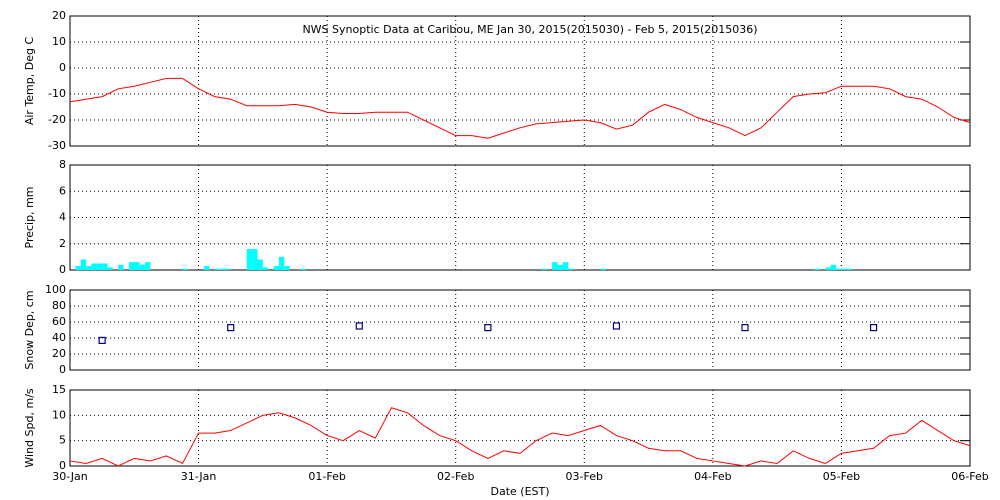  I want to click on y-axis-label: Air Temp, Deg C, so click(29, 81).